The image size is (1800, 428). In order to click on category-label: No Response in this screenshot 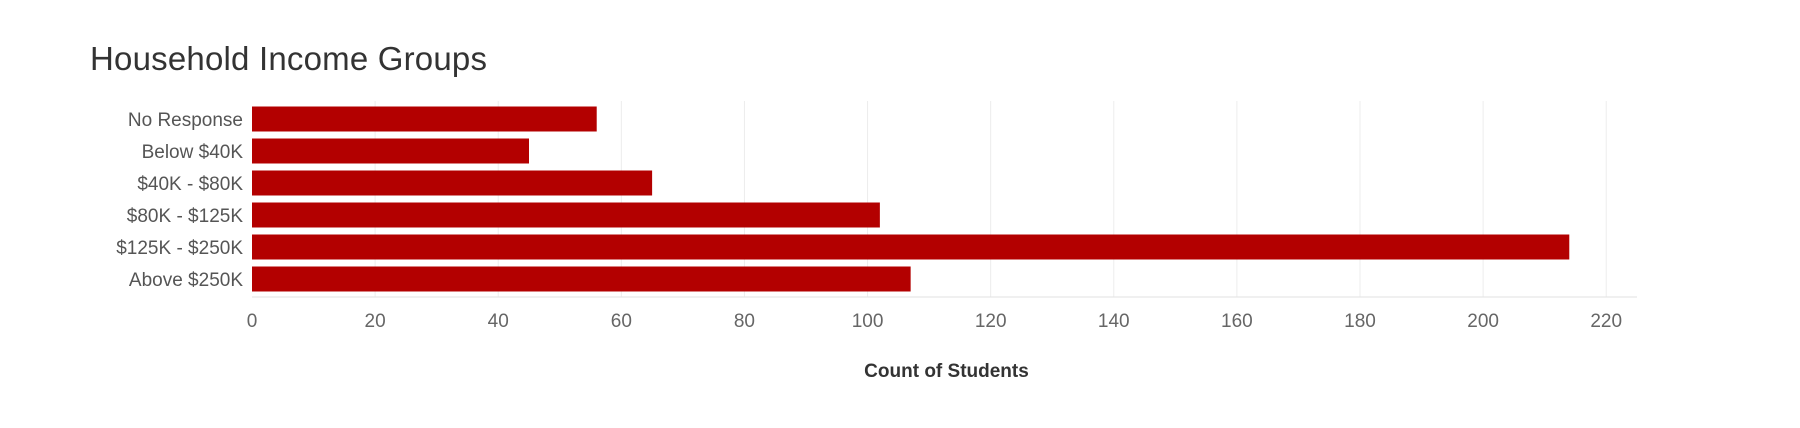, I will do `click(185, 120)`.